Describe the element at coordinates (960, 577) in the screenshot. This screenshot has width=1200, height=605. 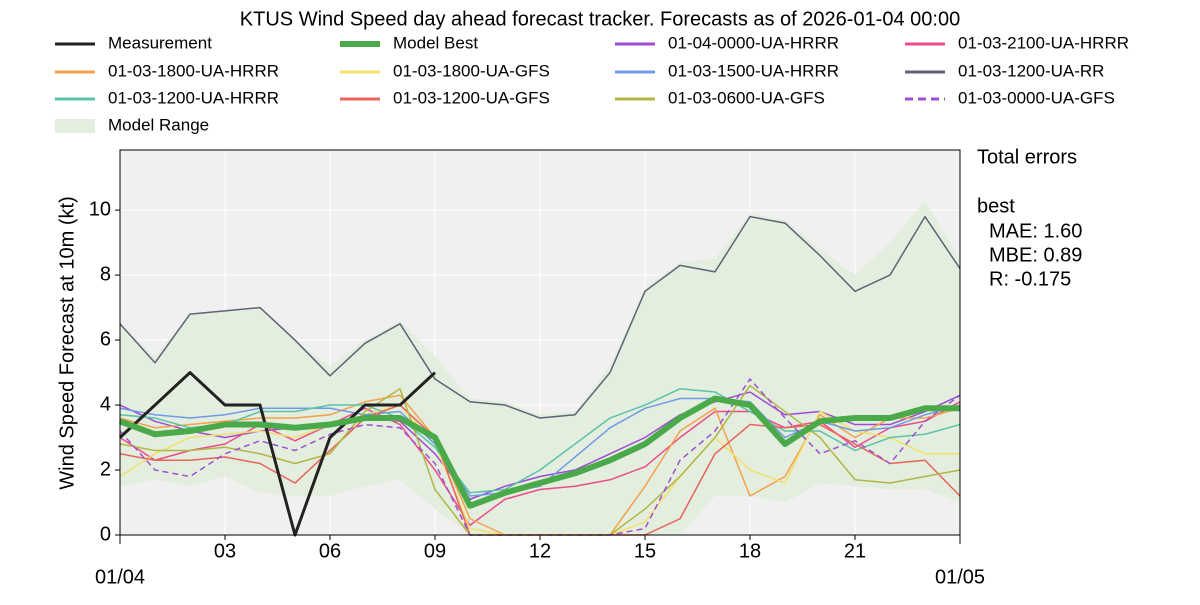
I see `x-date-label: 01/05` at that location.